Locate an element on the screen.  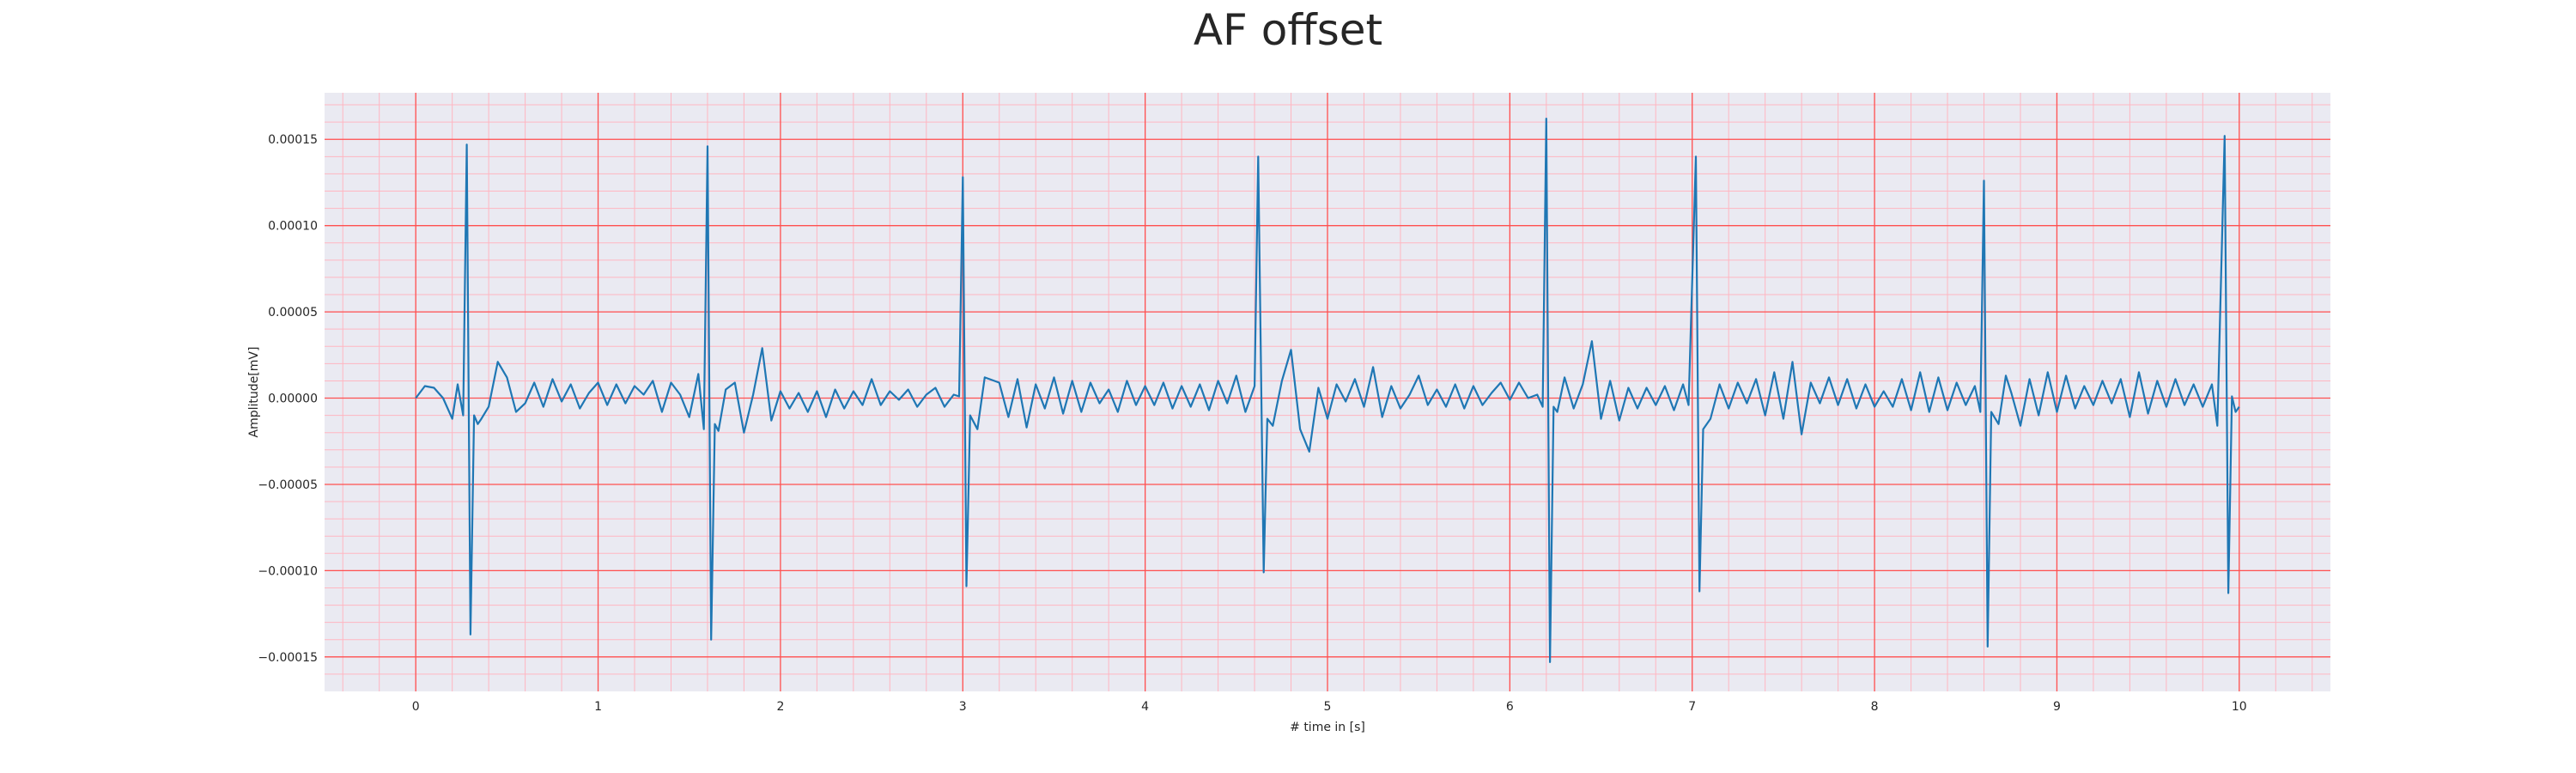
x-tick-label: 6 is located at coordinates (1510, 707).